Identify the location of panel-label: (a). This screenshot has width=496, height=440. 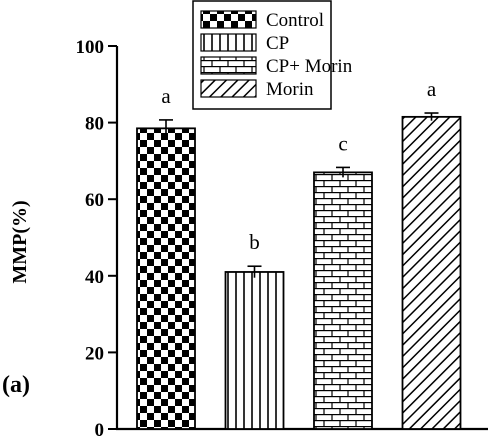
(16, 385).